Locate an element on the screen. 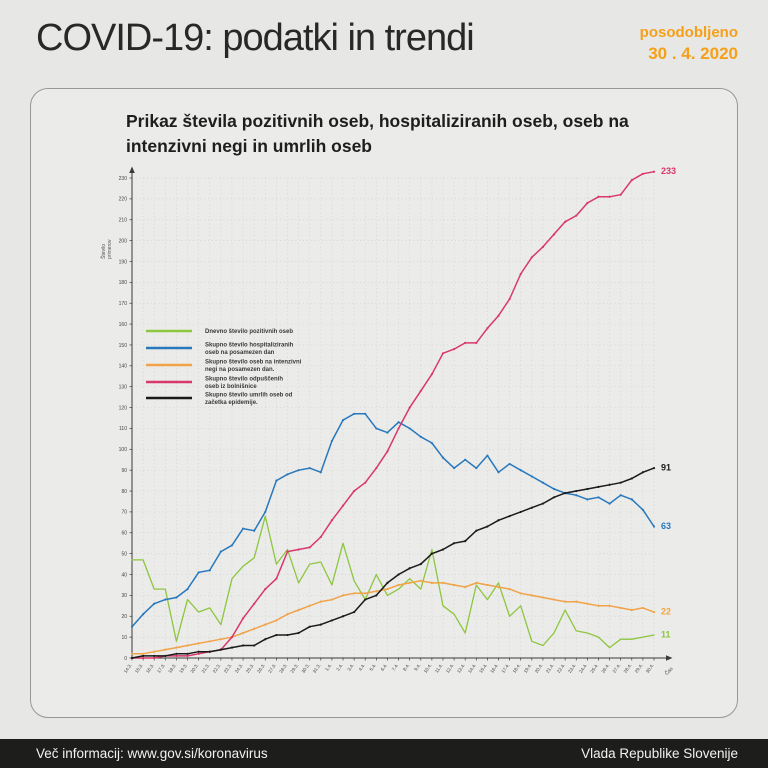 Image resolution: width=768 pixels, height=768 pixels. svg-text: 25.4. is located at coordinates (594, 668).